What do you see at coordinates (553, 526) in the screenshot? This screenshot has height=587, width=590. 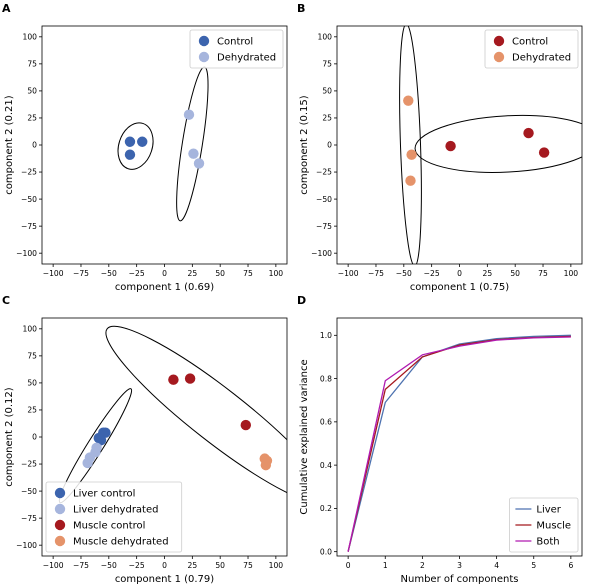 I see `legend-label: Muscle` at bounding box center [553, 526].